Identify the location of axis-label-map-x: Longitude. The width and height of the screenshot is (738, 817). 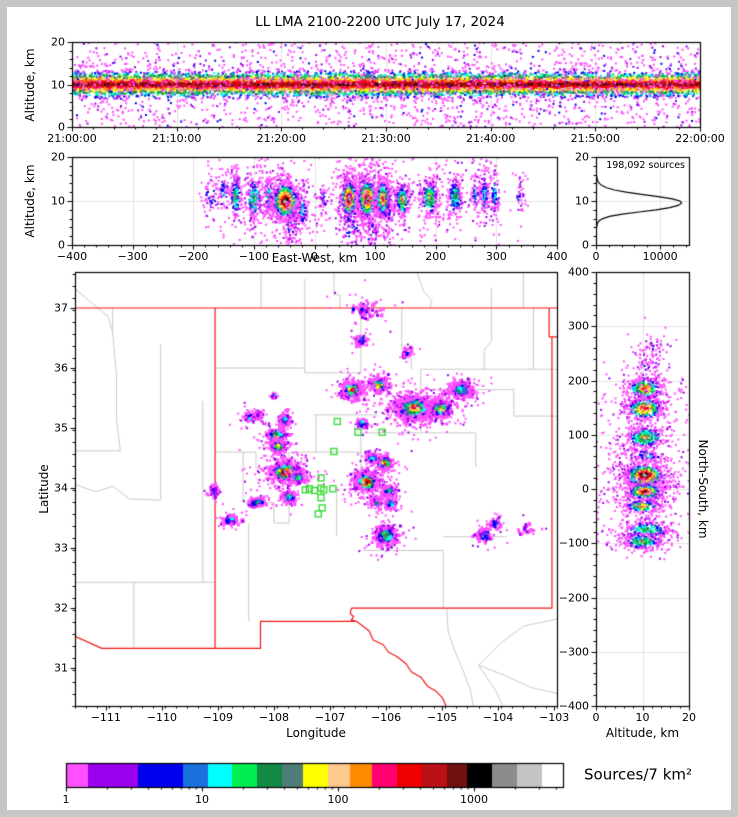
(316, 733).